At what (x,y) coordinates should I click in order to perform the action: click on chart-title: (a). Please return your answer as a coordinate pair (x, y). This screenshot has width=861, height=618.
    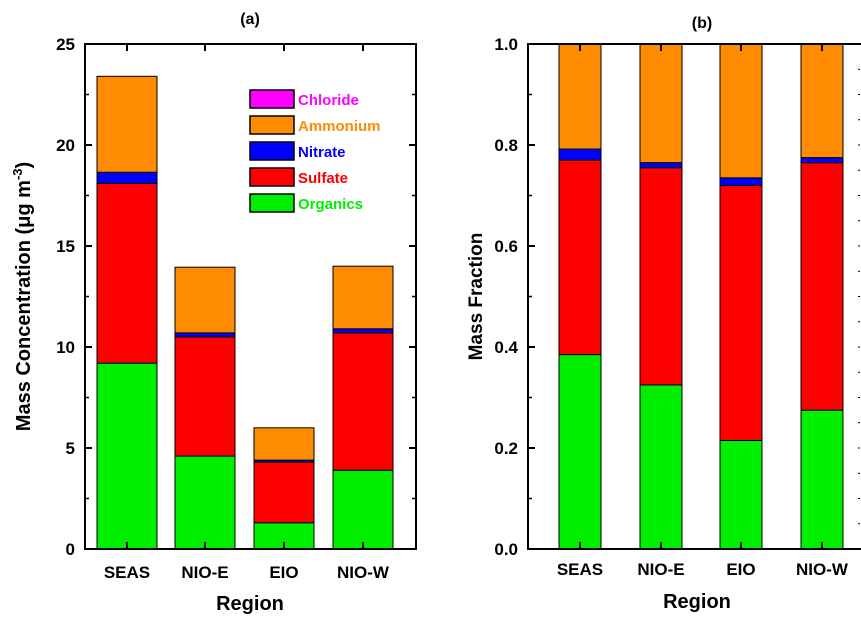
    Looking at the image, I should click on (250, 19).